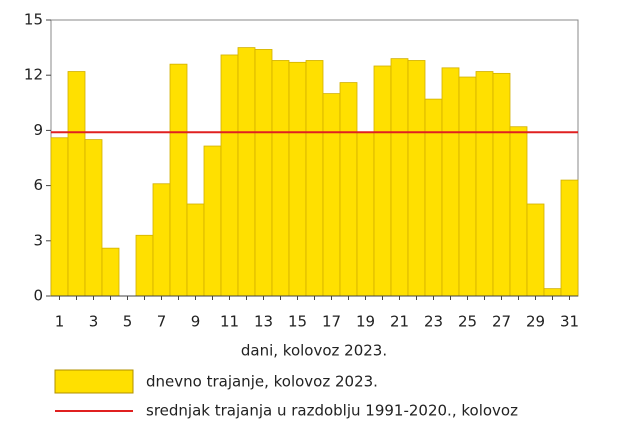  What do you see at coordinates (33, 75) in the screenshot?
I see `y-tick-label: 12` at bounding box center [33, 75].